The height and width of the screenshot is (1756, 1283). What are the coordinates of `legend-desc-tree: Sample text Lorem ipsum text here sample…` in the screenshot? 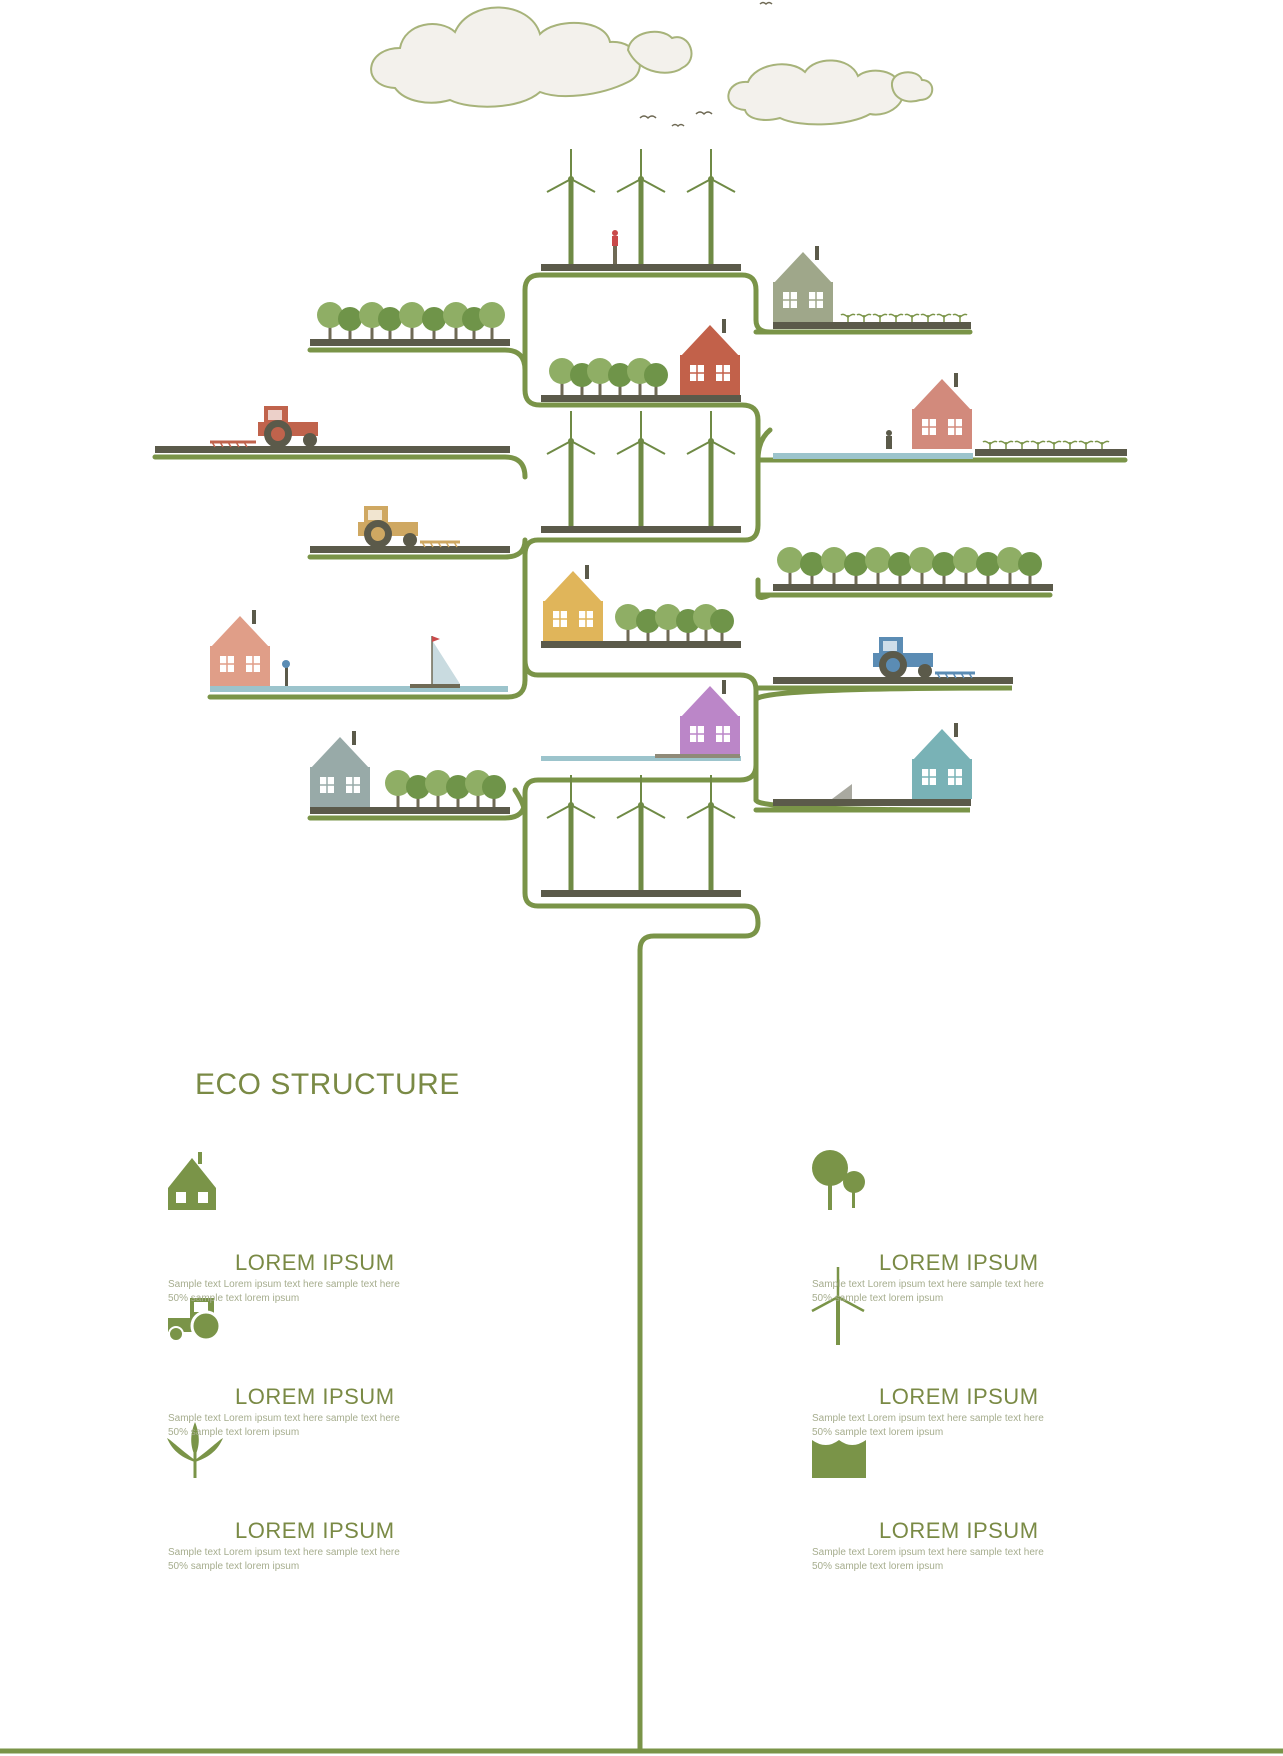 It's located at (928, 1292).